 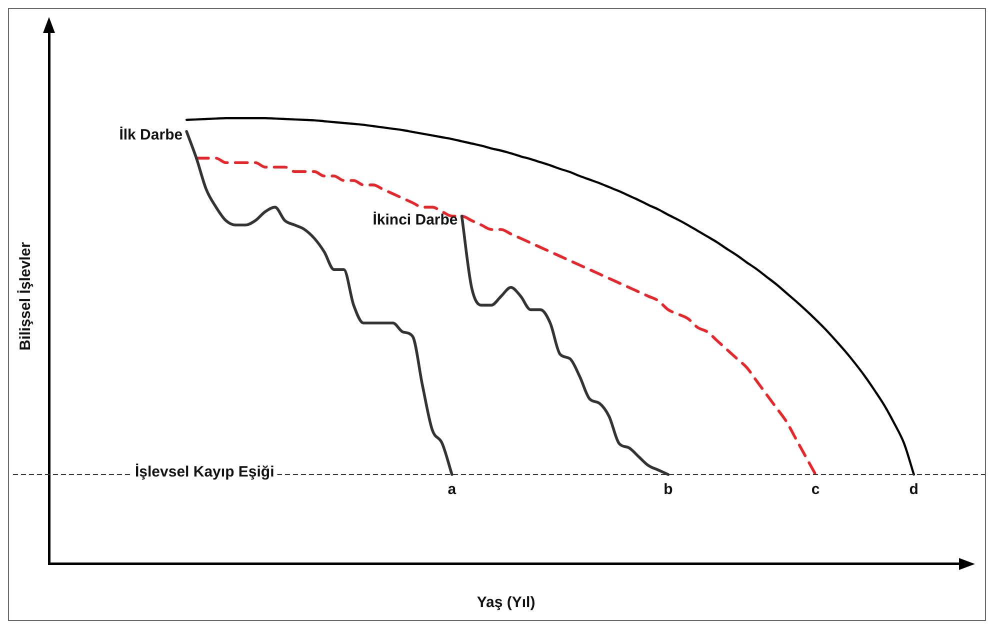 I want to click on y-axis-title: Bilişsel İşlevler, so click(x=25, y=296).